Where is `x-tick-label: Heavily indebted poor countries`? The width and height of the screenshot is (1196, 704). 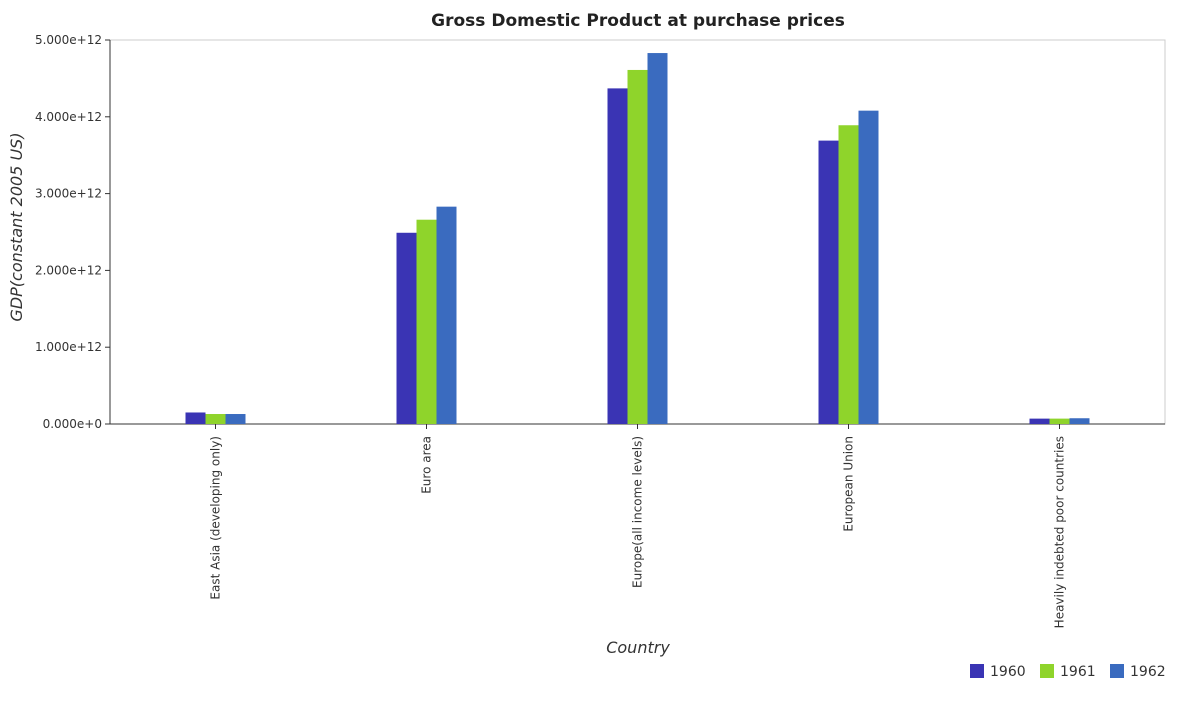
x-tick-label: Heavily indebted poor countries is located at coordinates (1060, 532).